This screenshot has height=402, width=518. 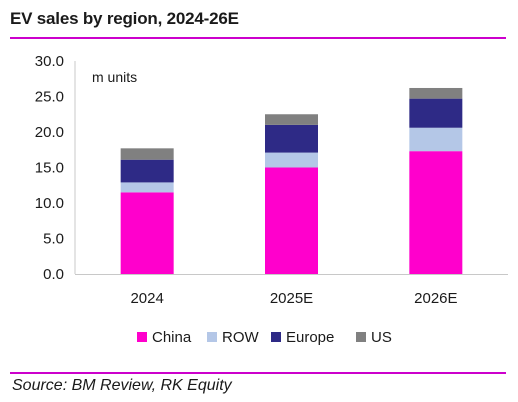 What do you see at coordinates (147, 233) in the screenshot?
I see `bar-segment-china-2024` at bounding box center [147, 233].